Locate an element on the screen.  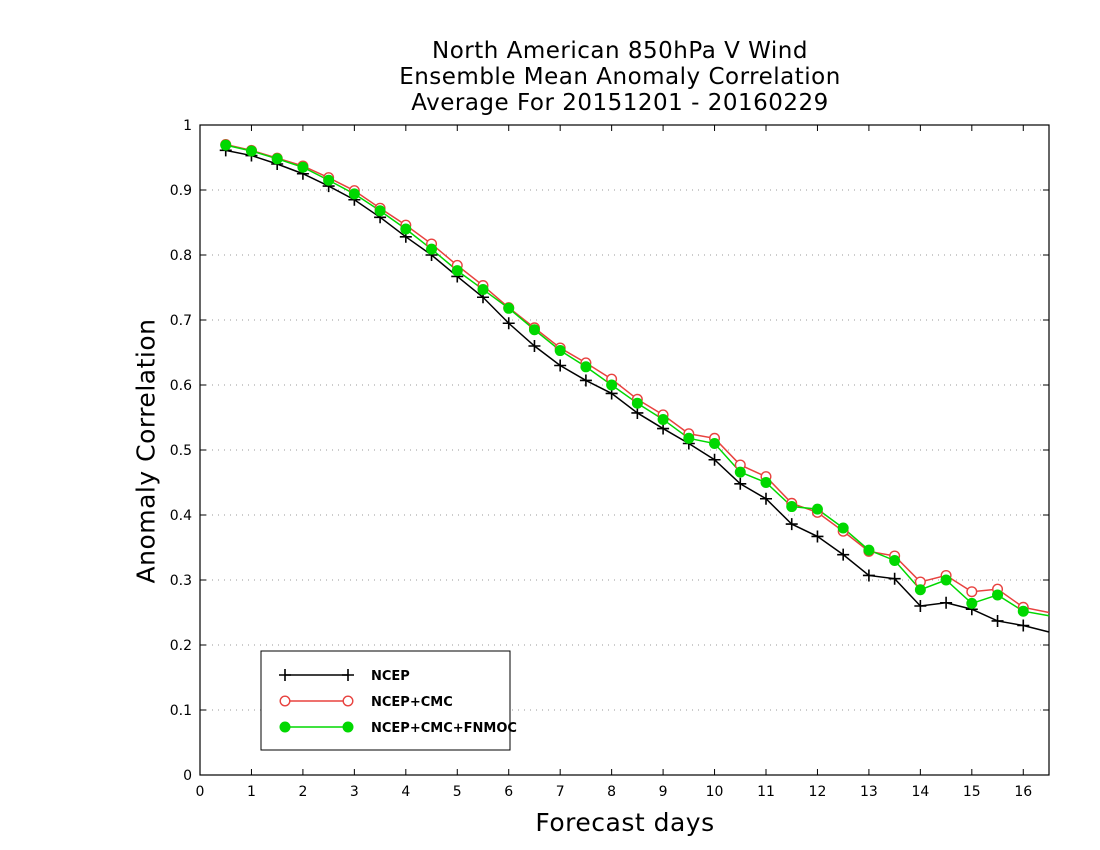
legend-label-2: NCEP+CMC+FNMOC is located at coordinates (444, 728).